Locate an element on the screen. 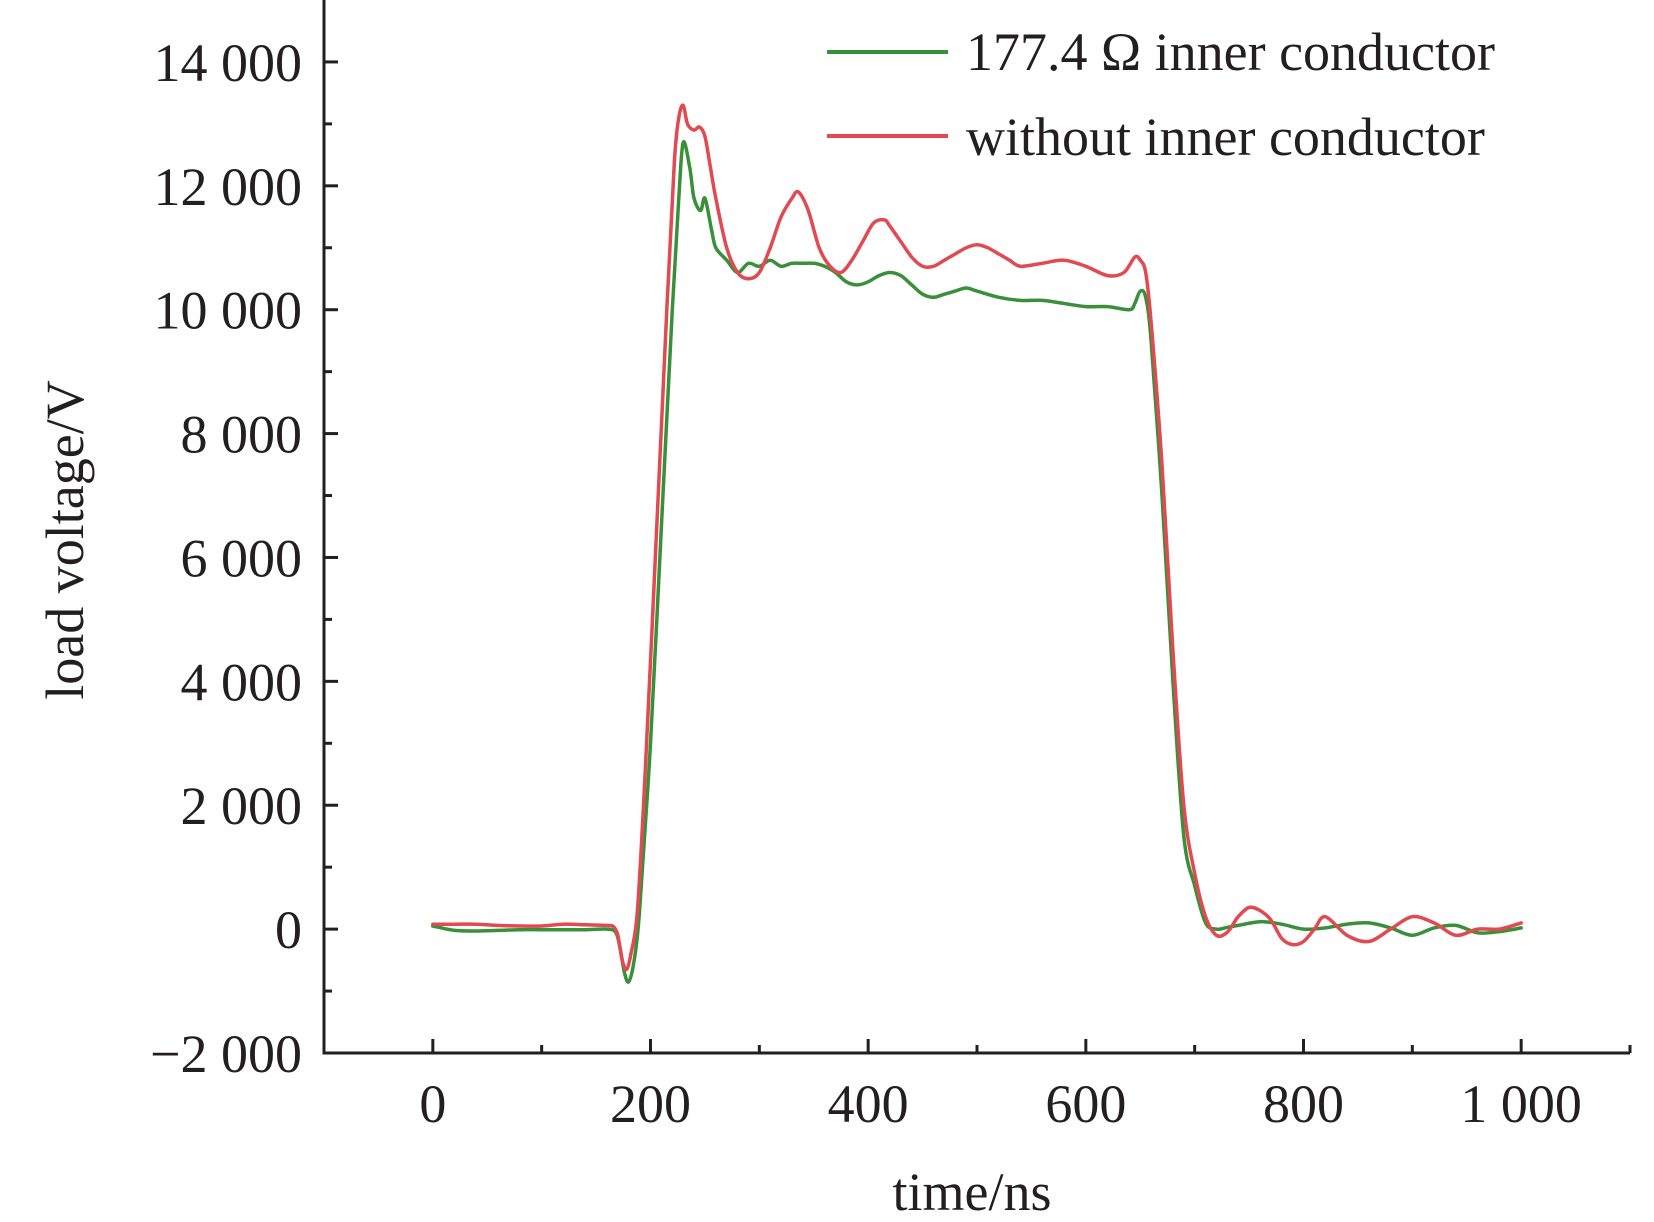  y-axis-title: load voltage/V is located at coordinates (65, 539).